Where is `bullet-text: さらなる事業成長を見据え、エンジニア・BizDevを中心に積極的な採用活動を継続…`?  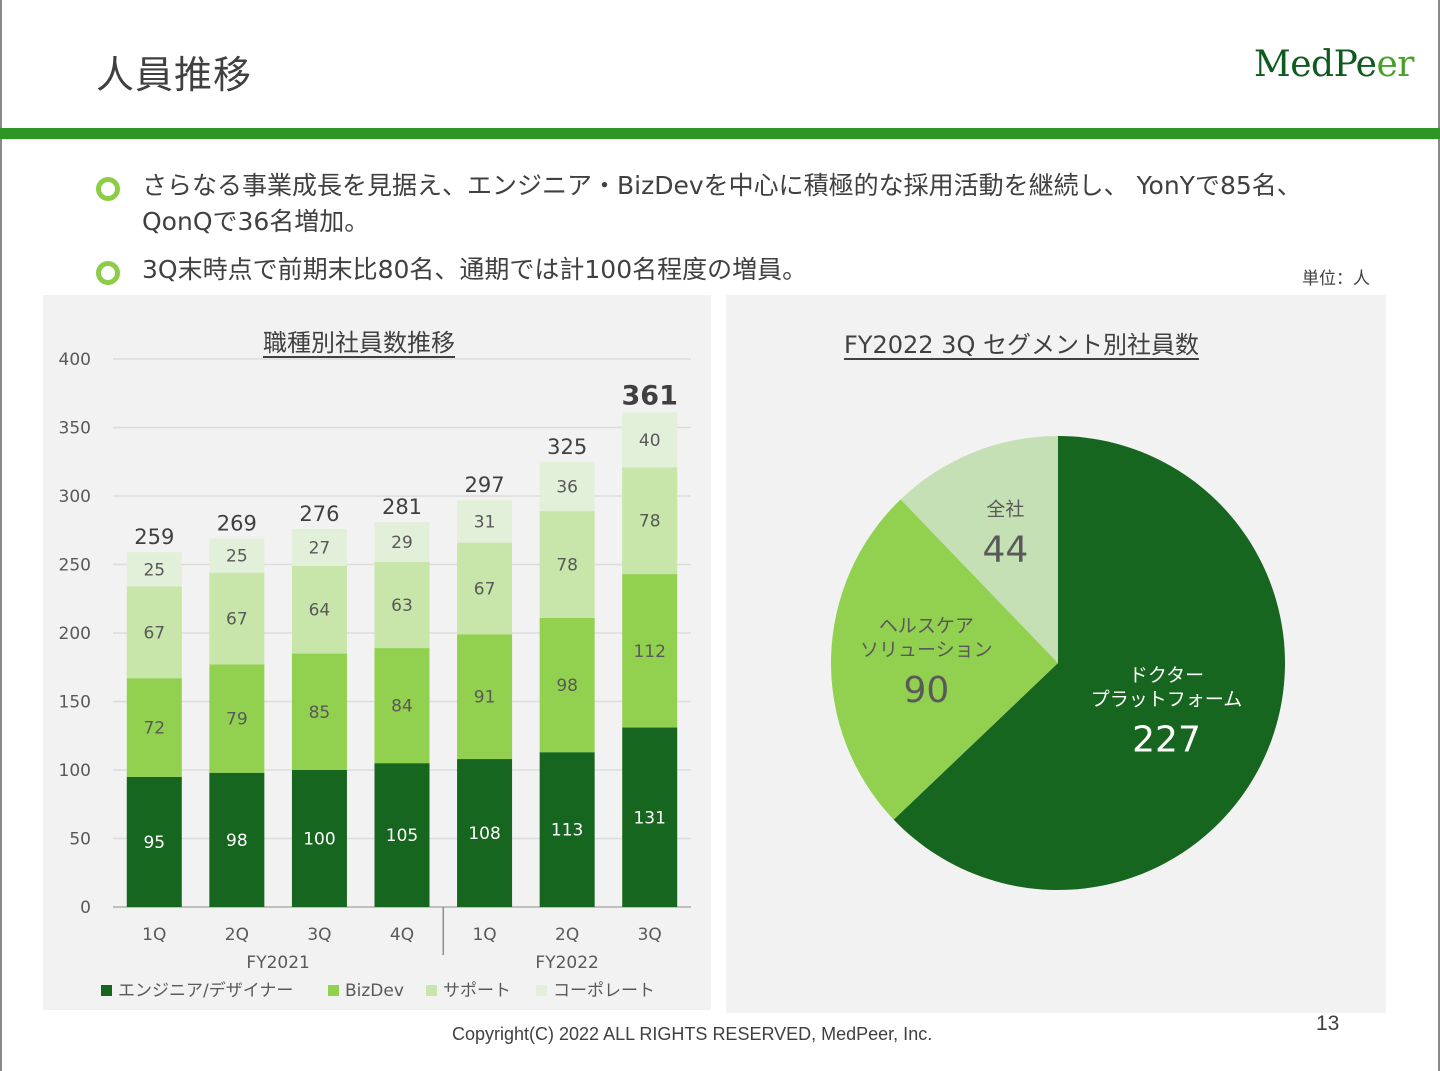
bullet-text: さらなる事業成長を見据え、エンジニア・BizDevを中心に積極的な採用活動を継続… is located at coordinates (722, 203).